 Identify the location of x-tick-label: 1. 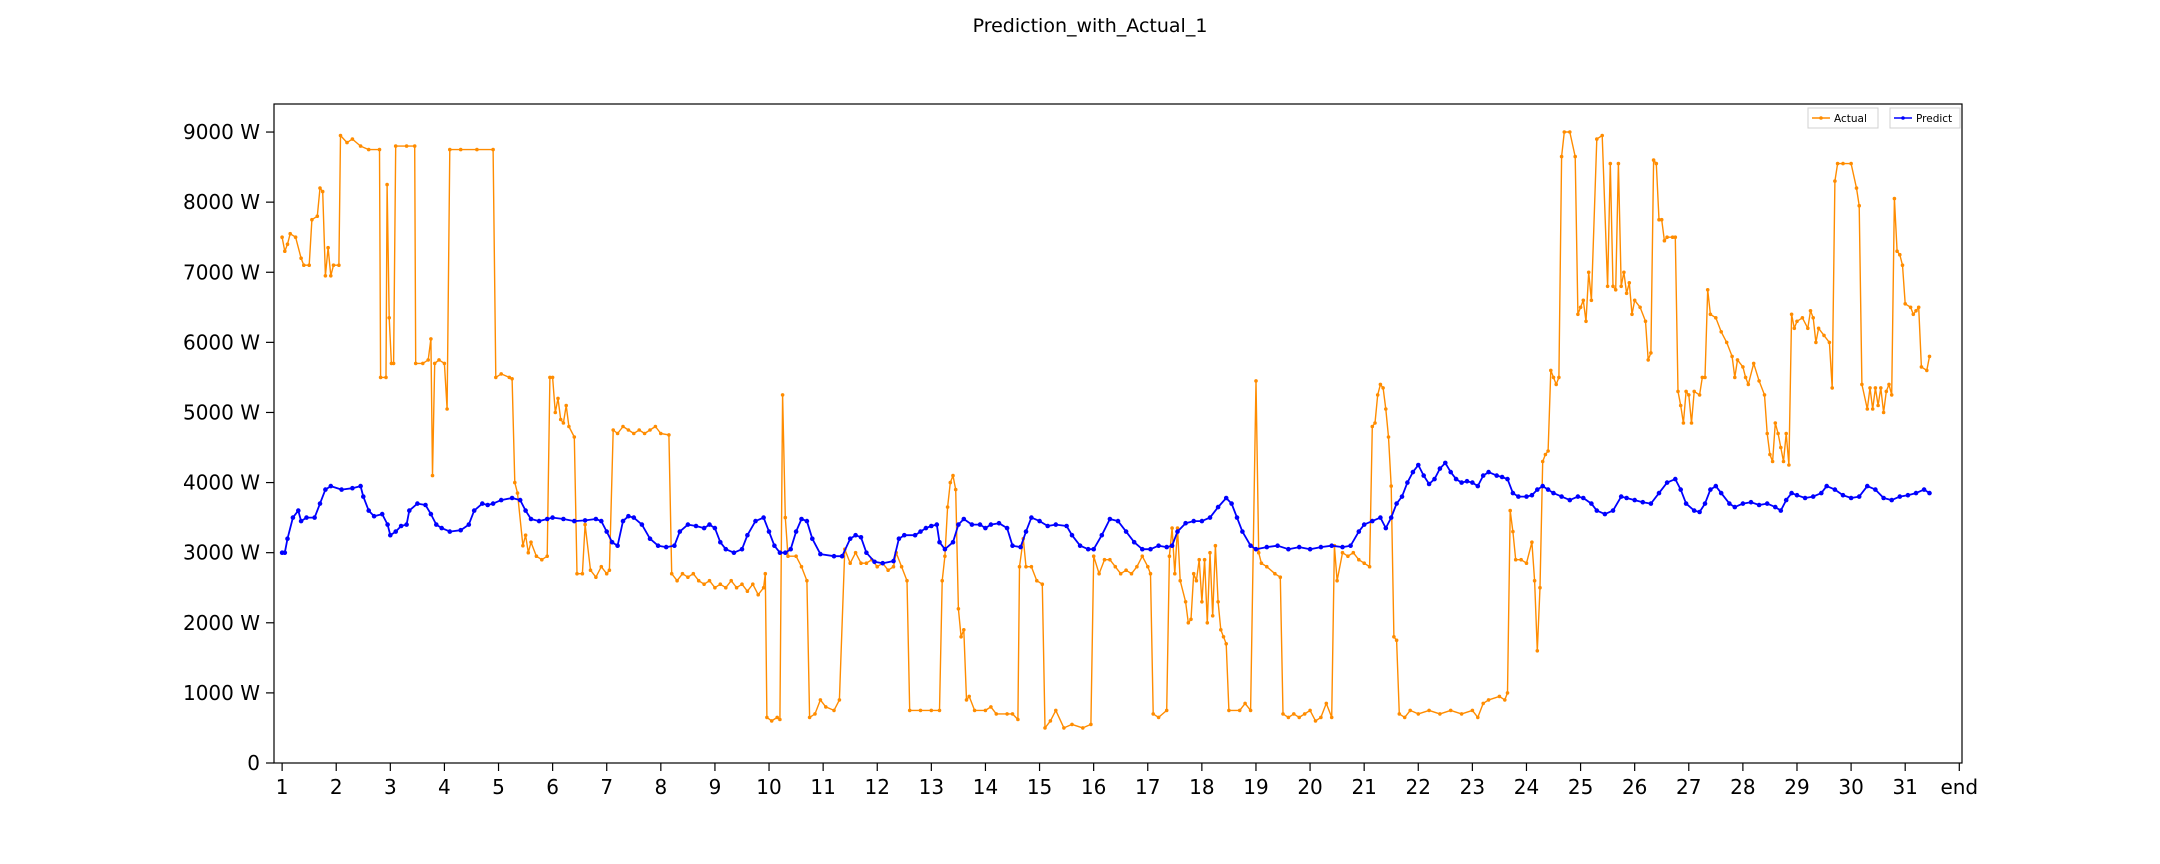
(282, 787).